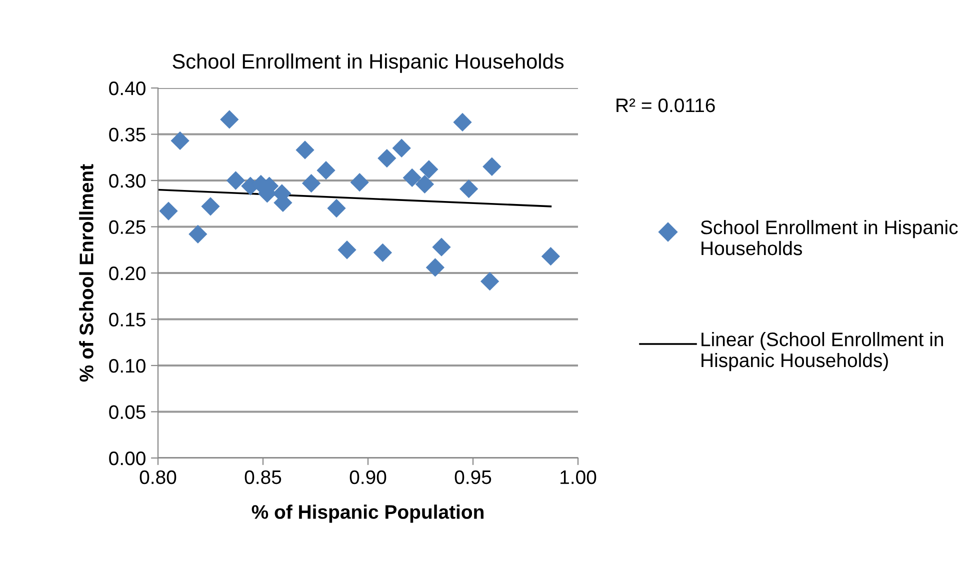 Image resolution: width=972 pixels, height=578 pixels. Describe the element at coordinates (127, 88) in the screenshot. I see `y-tick-label: 0.40` at that location.